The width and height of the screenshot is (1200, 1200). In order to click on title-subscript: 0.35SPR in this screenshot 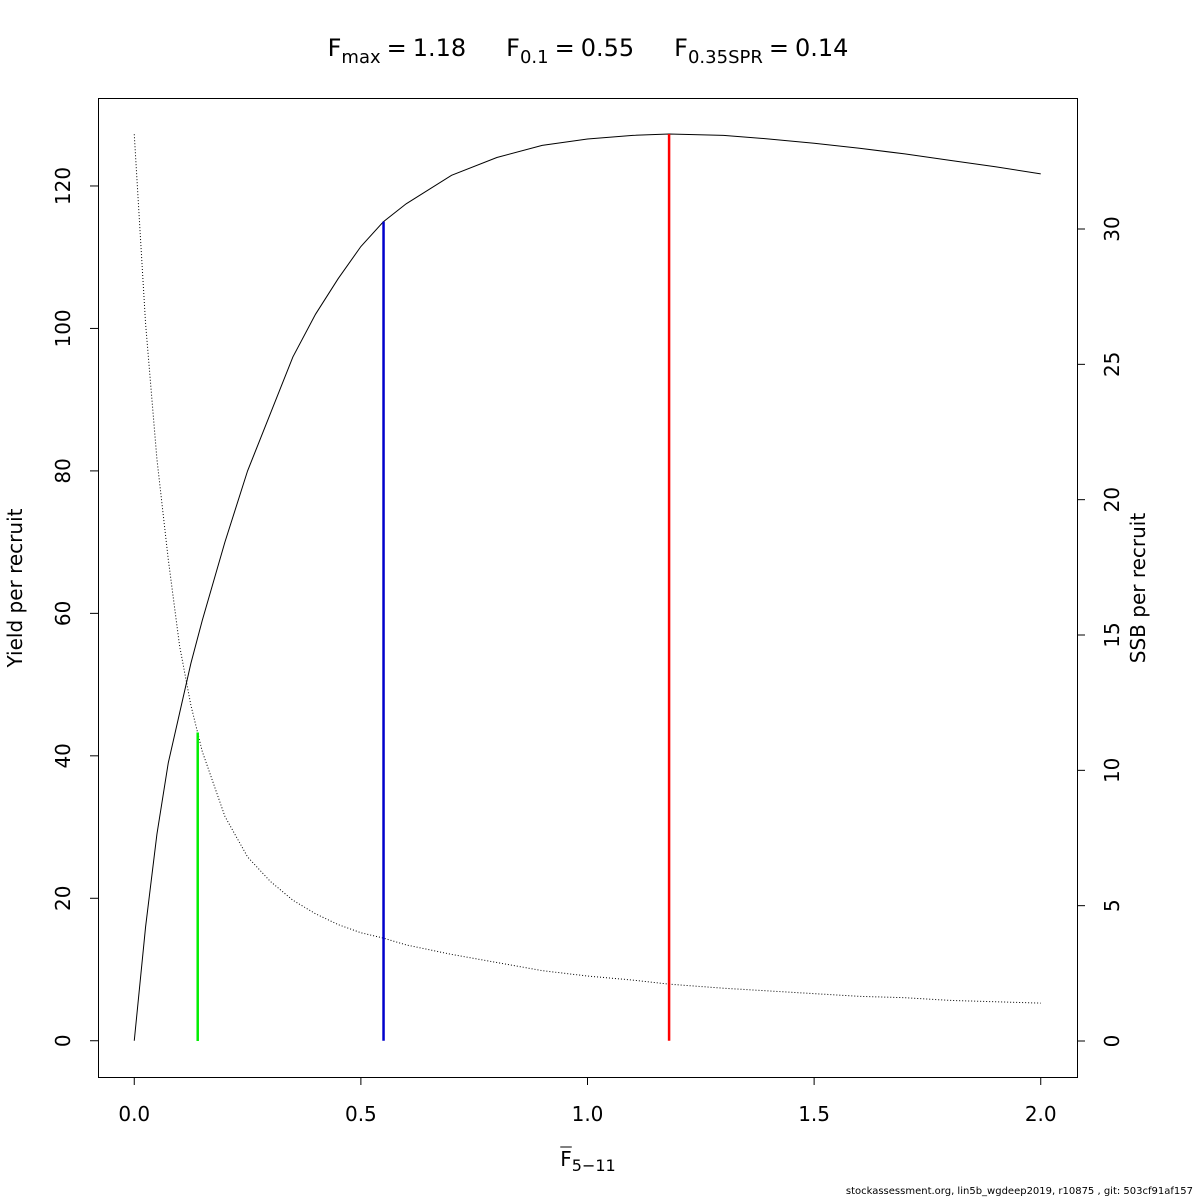, I will do `click(725, 57)`.